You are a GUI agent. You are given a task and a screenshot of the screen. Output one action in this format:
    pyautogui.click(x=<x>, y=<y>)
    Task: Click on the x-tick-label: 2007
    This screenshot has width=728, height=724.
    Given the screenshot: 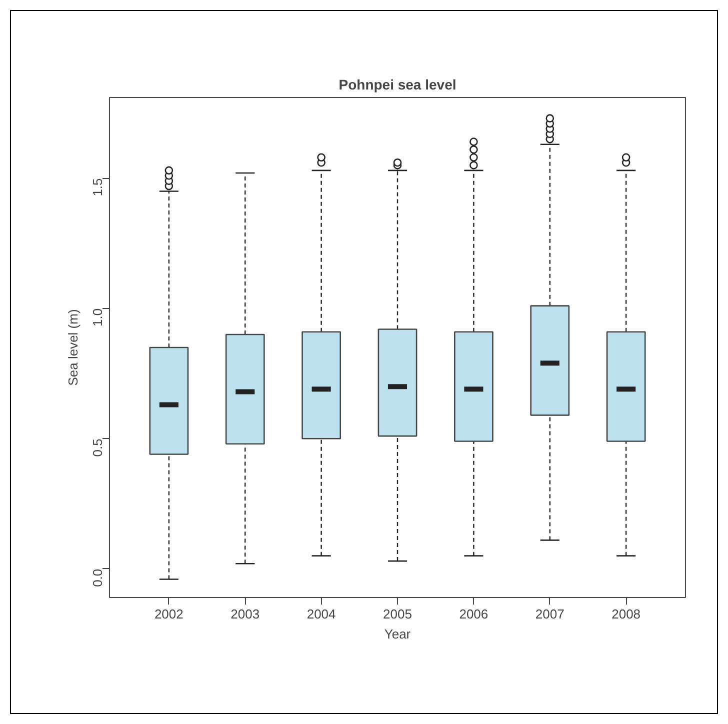 What is the action you would take?
    pyautogui.click(x=549, y=614)
    